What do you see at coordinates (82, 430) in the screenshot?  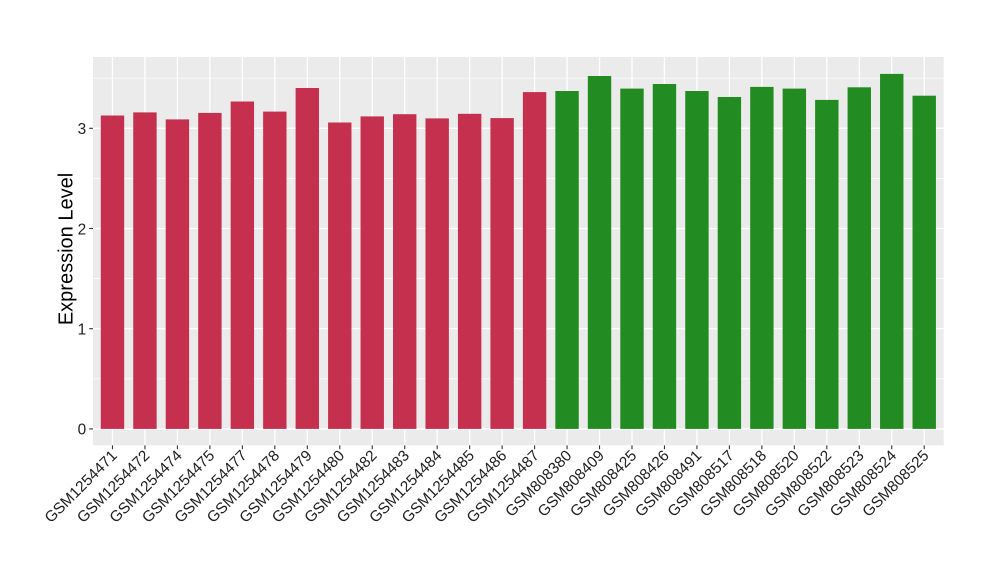 I see `svg-text: 0` at bounding box center [82, 430].